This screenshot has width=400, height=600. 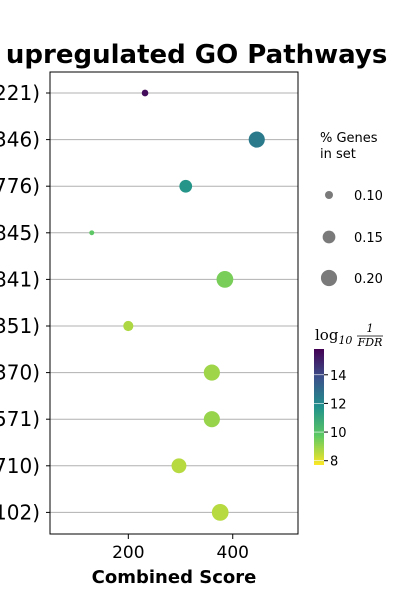 What do you see at coordinates (368, 279) in the screenshot?
I see `size-legend-label: 0.20` at bounding box center [368, 279].